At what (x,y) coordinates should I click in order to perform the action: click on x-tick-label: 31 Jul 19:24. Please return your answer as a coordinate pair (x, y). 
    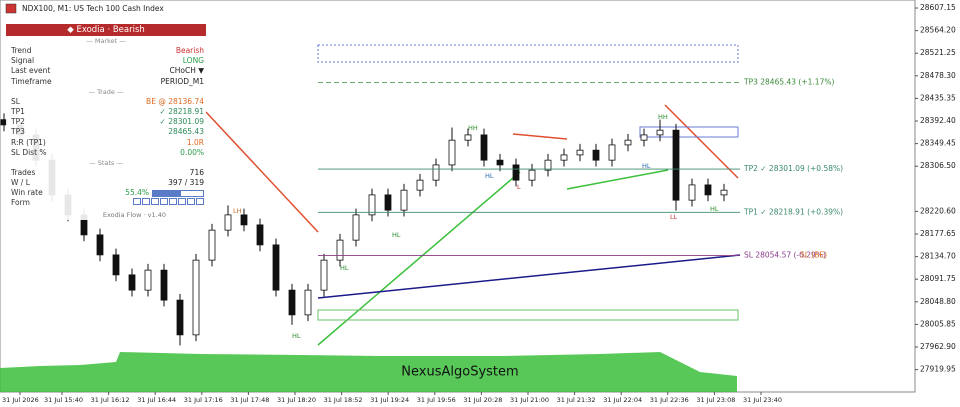
    Looking at the image, I should click on (389, 400).